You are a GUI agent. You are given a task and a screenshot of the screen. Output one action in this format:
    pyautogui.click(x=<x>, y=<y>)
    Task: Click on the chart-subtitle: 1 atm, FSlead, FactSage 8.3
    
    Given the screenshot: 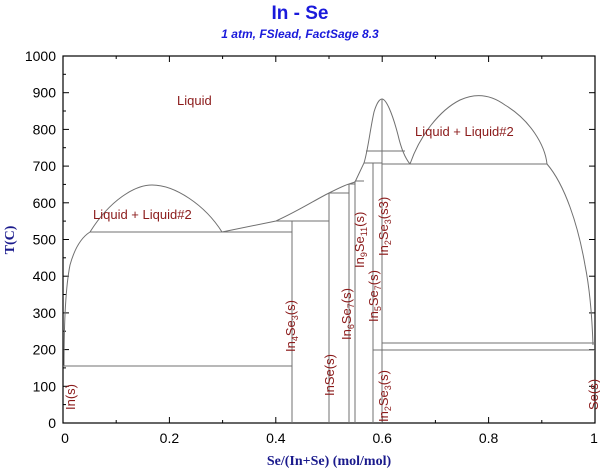 What is the action you would take?
    pyautogui.click(x=300, y=34)
    